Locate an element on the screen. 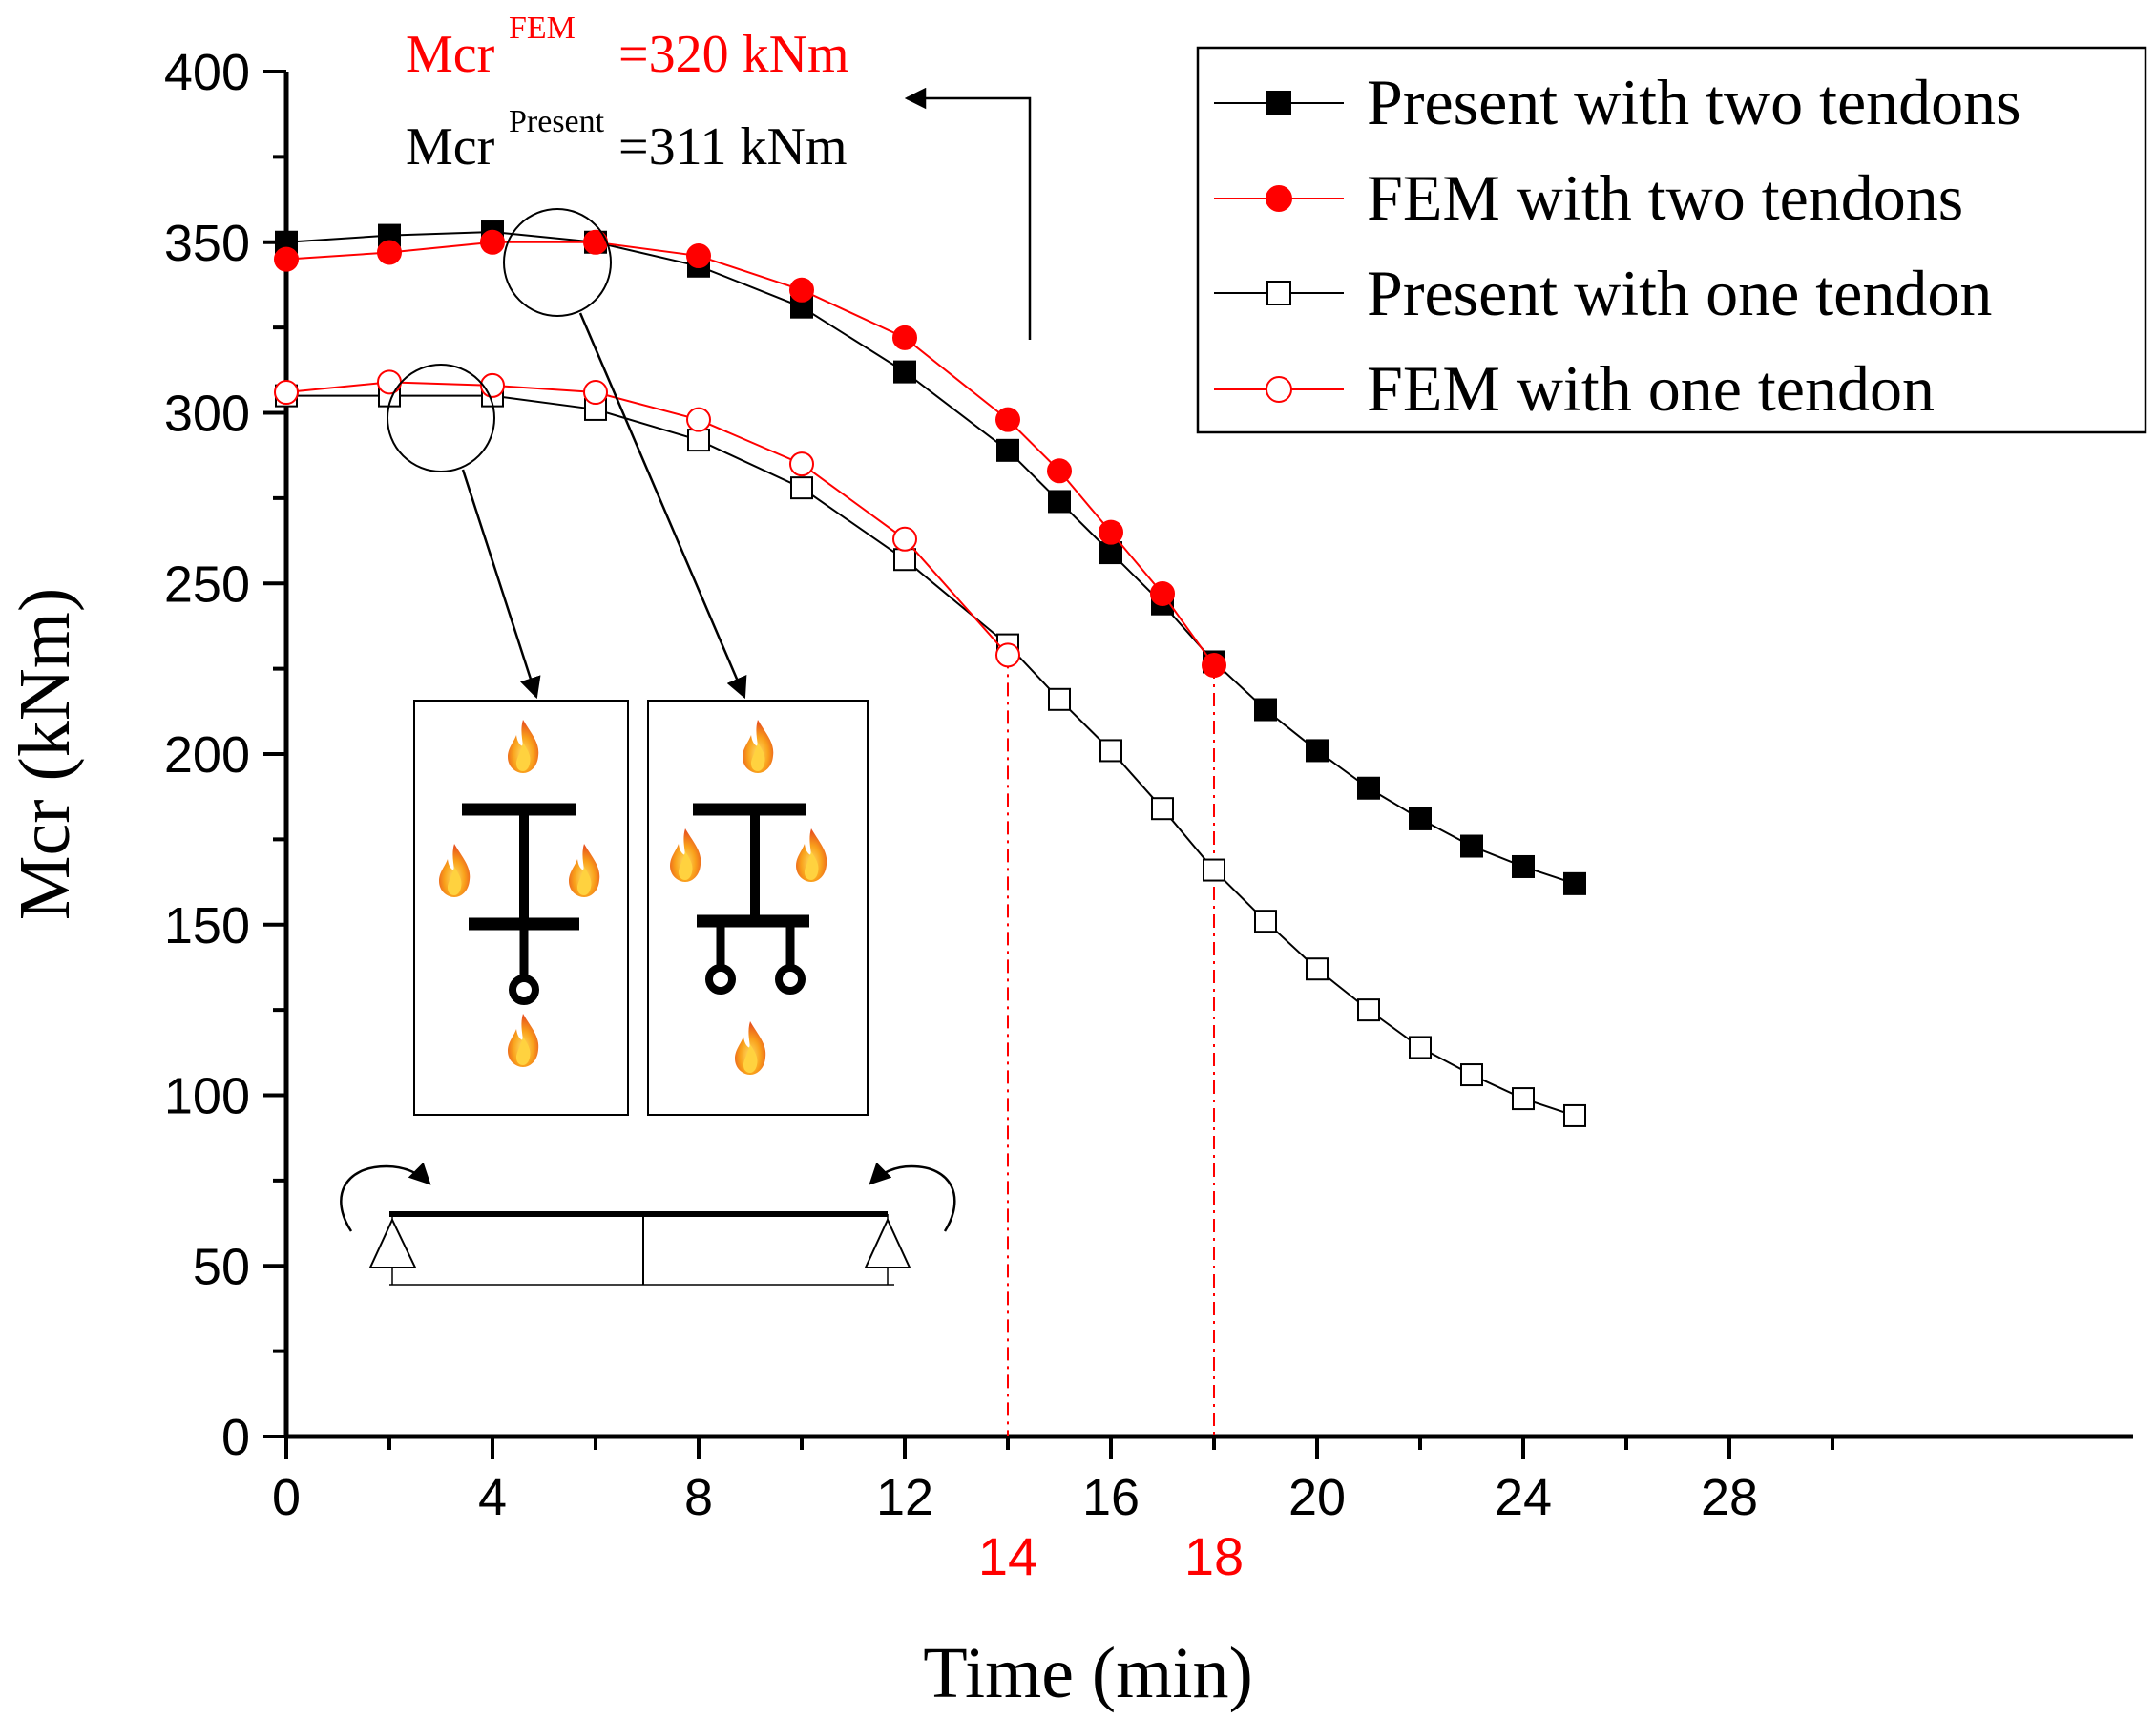 This screenshot has height=1719, width=2156. beam-schematic is located at coordinates (648, 1224).